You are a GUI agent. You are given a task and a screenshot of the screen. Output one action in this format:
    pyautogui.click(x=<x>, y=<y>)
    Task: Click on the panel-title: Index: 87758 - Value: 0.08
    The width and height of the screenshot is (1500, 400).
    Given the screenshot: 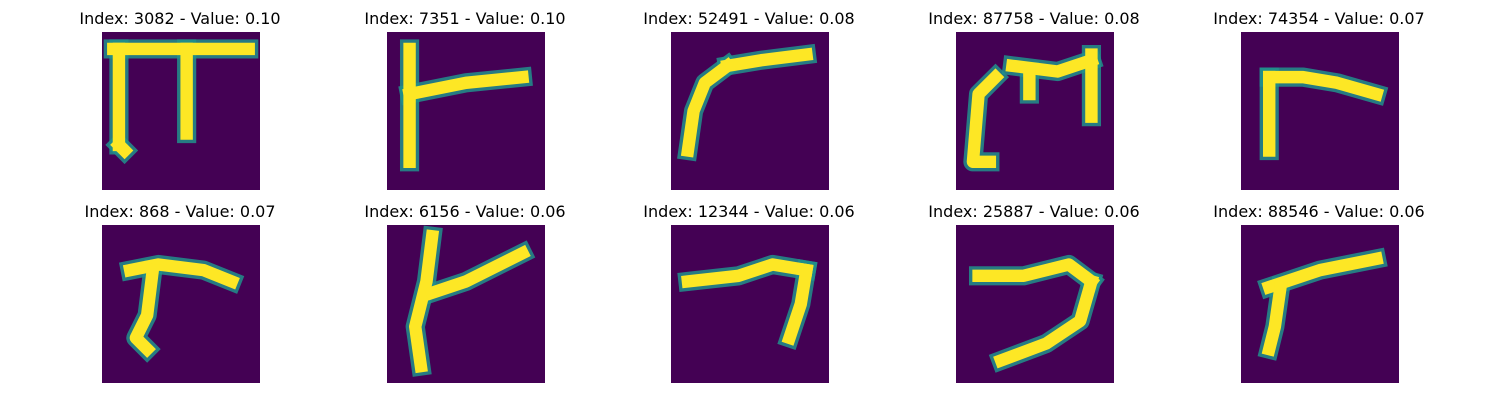 What is the action you would take?
    pyautogui.click(x=1034, y=18)
    